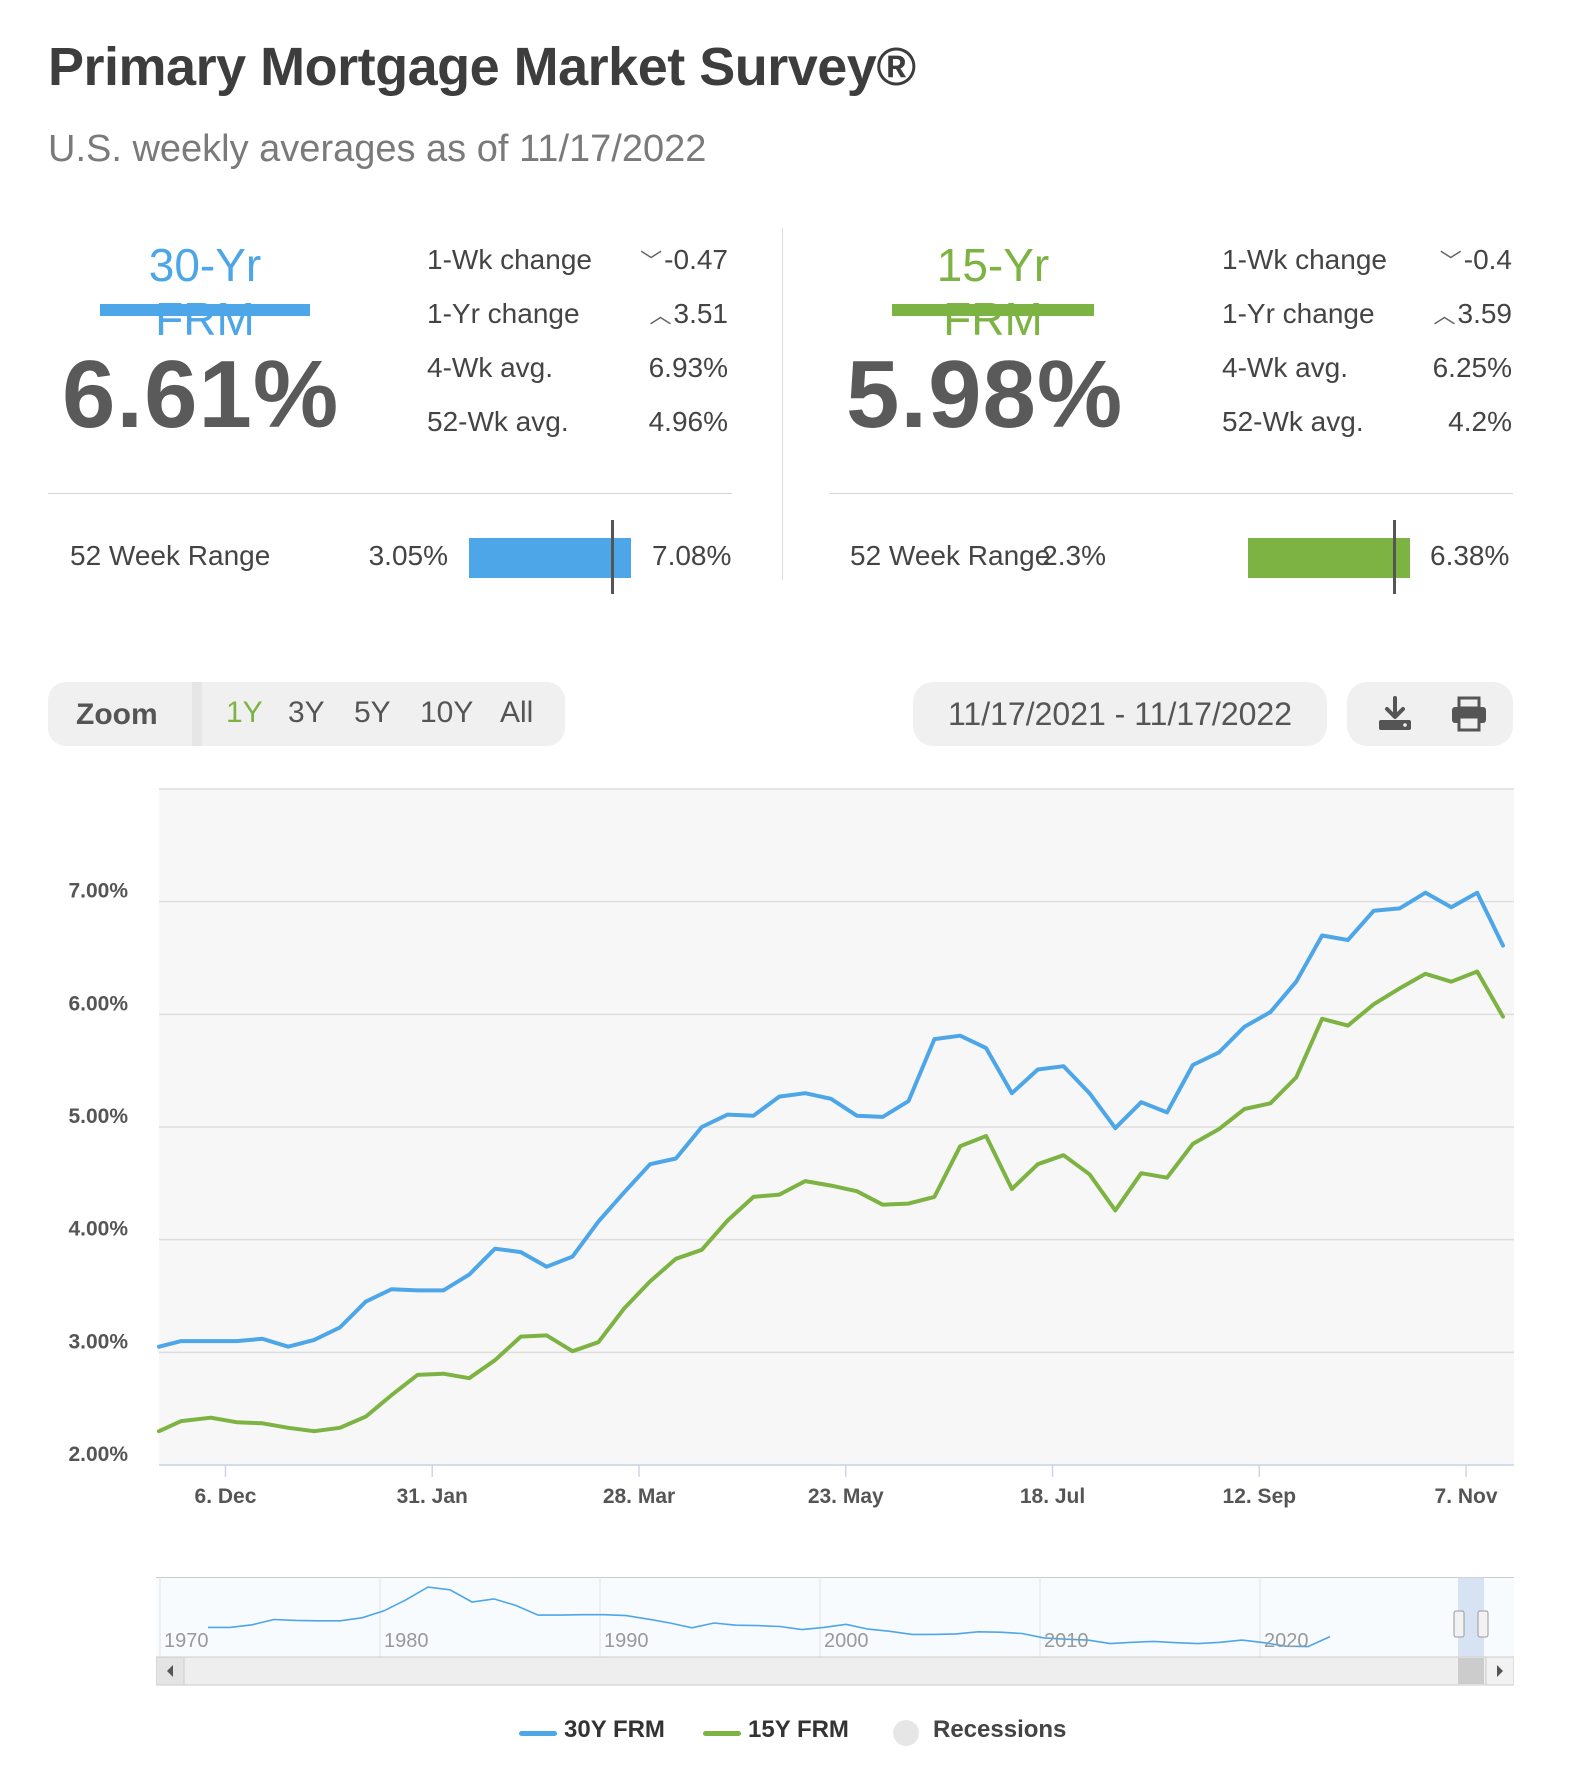  I want to click on zoom-separator, so click(197, 714).